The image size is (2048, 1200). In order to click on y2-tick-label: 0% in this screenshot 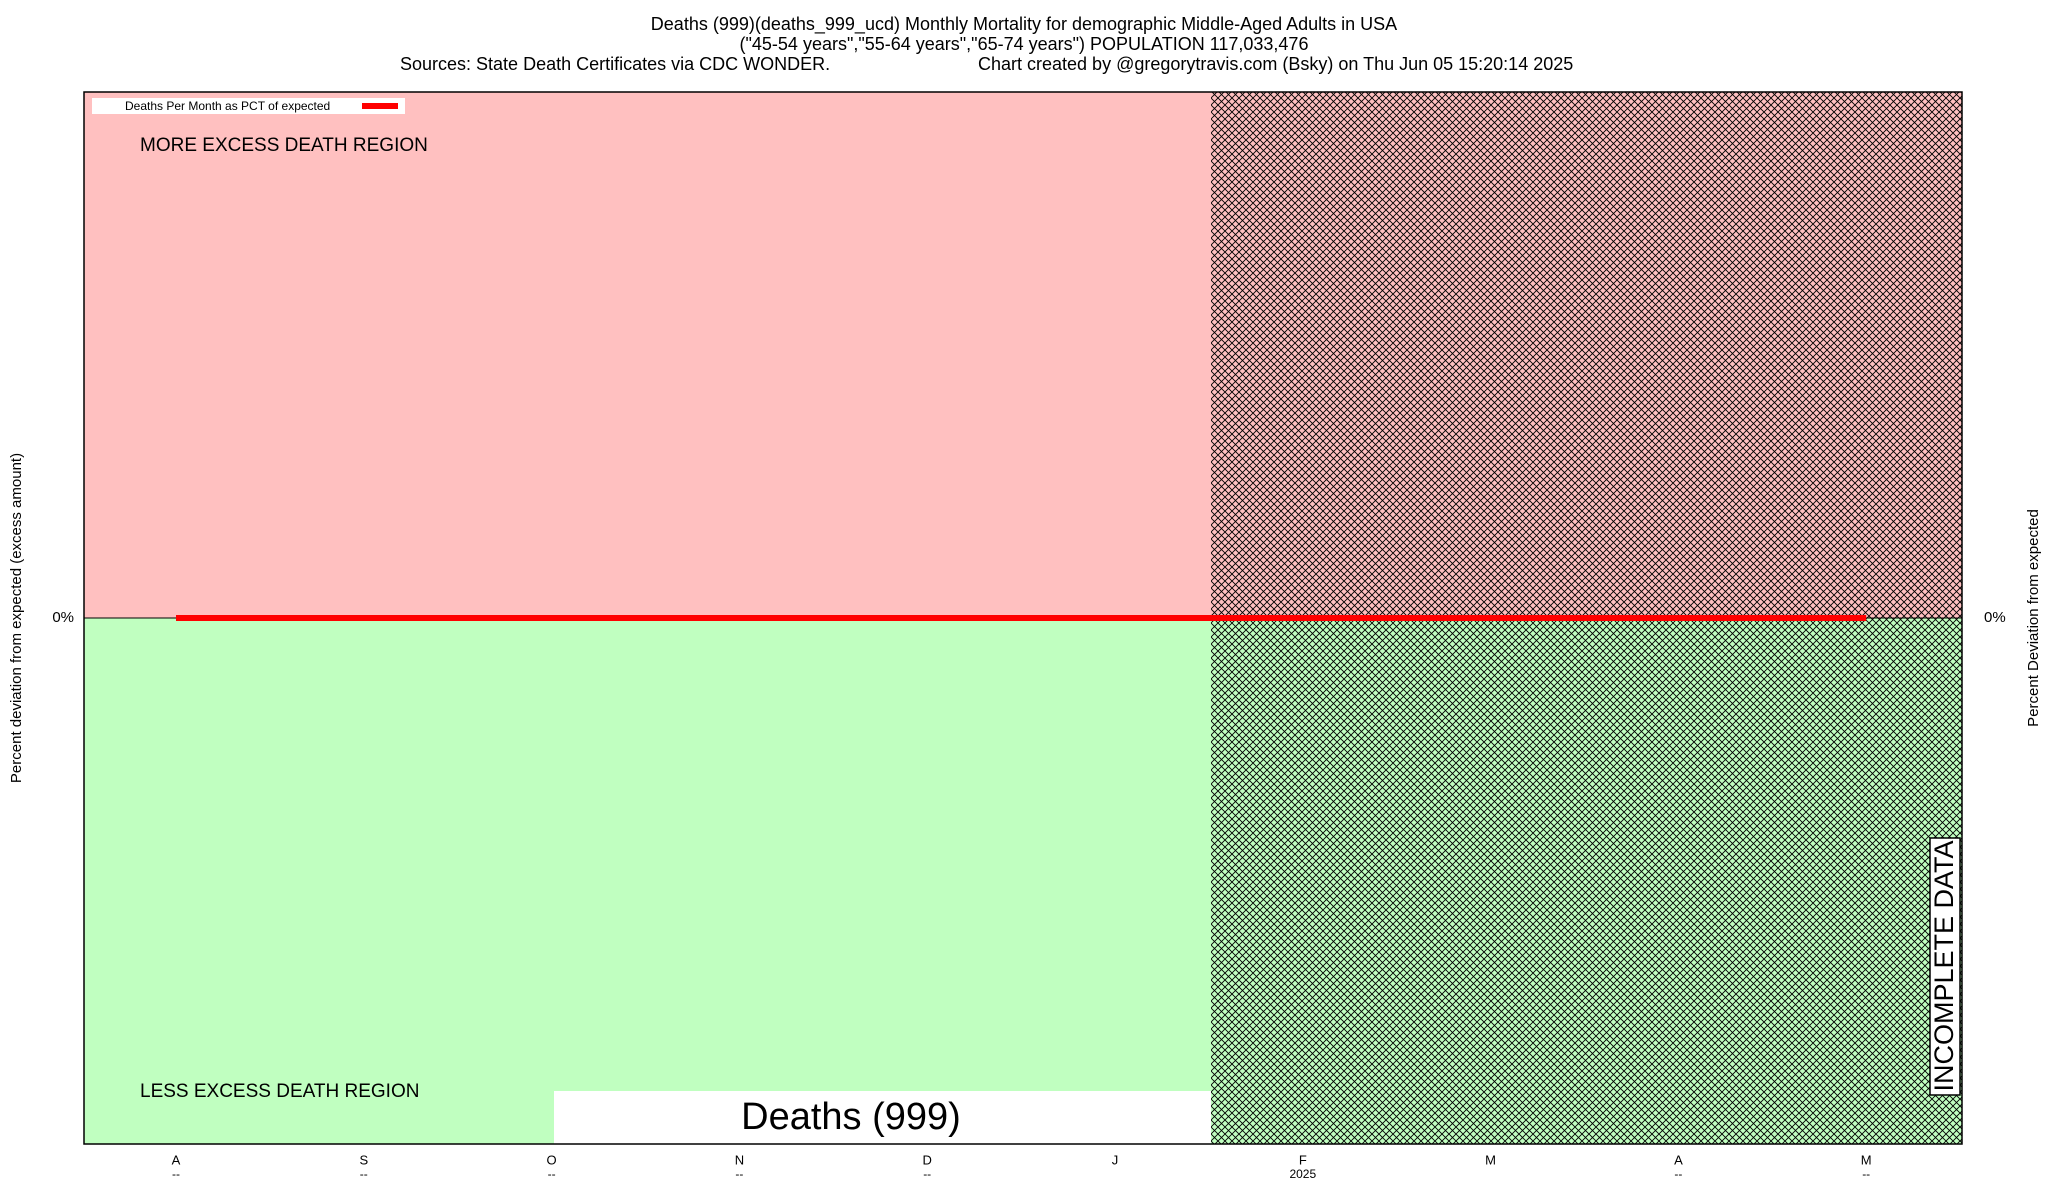, I will do `click(1995, 617)`.